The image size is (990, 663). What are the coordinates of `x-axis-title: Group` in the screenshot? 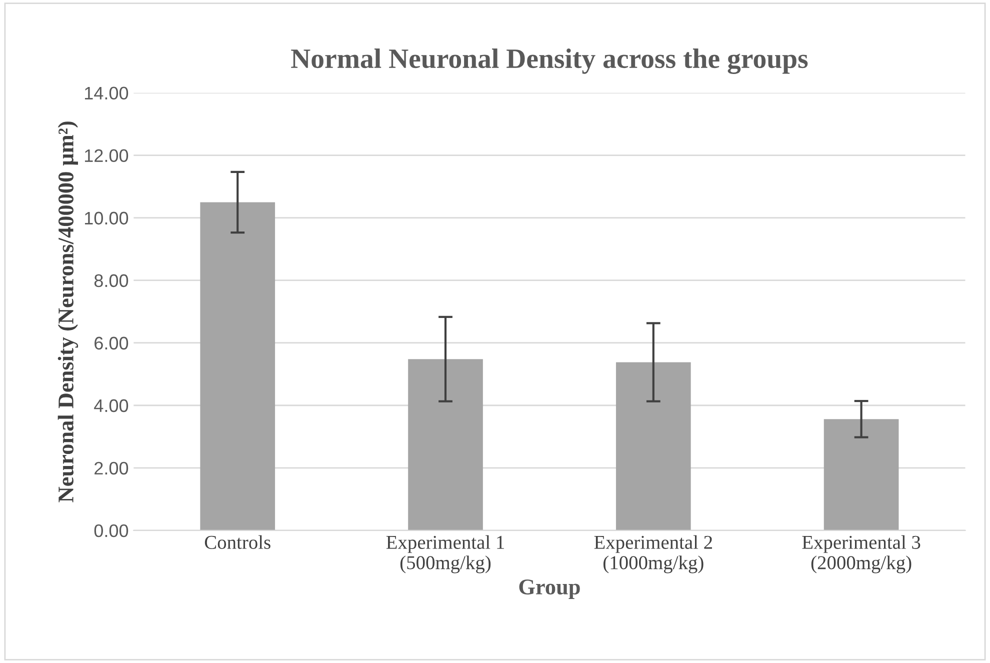 It's located at (549, 589).